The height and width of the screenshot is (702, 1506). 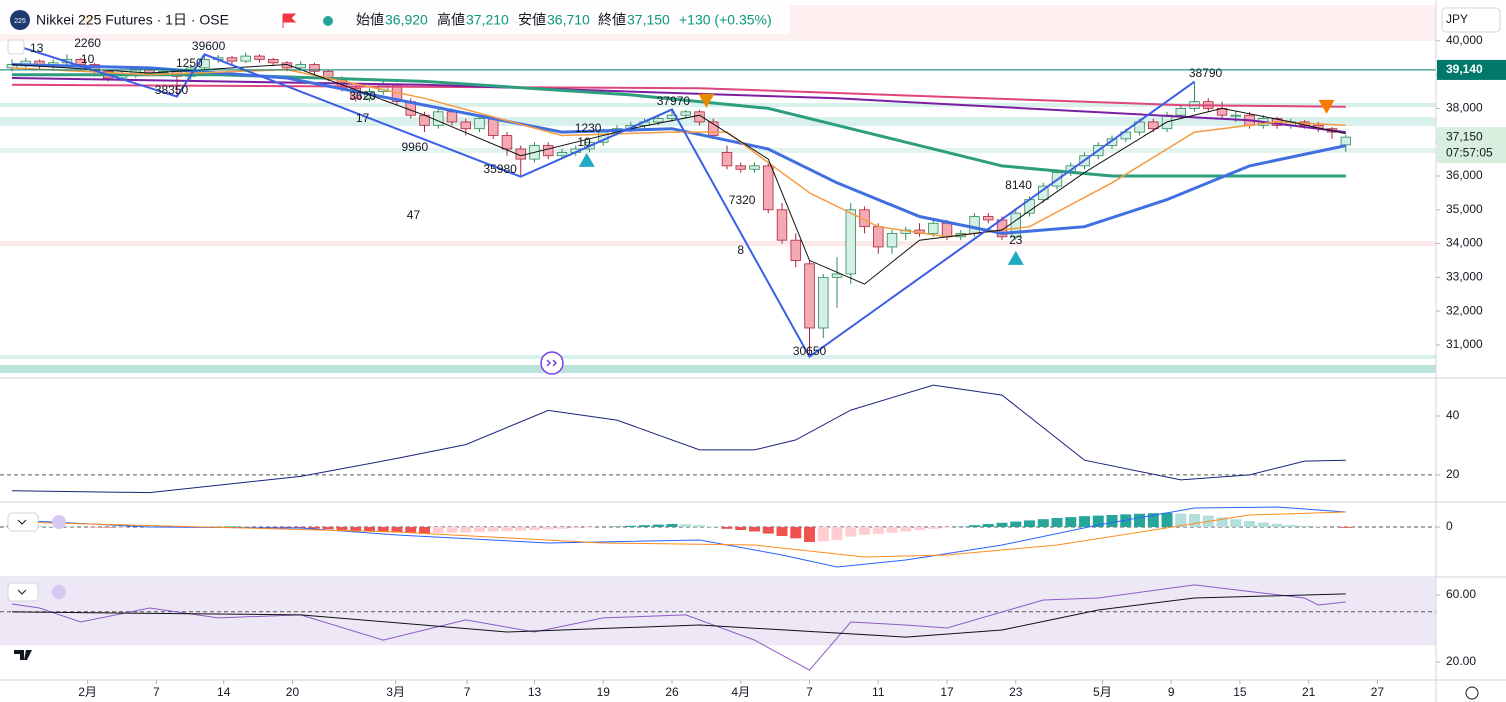 I want to click on x-tick-label: 9, so click(x=1171, y=692).